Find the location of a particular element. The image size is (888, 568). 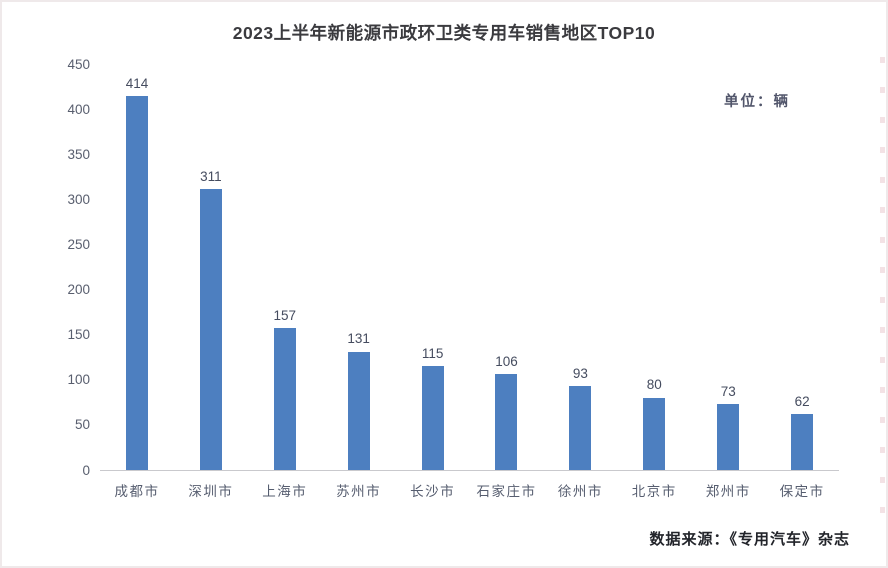

bar-slot: 311 is located at coordinates (211, 320).